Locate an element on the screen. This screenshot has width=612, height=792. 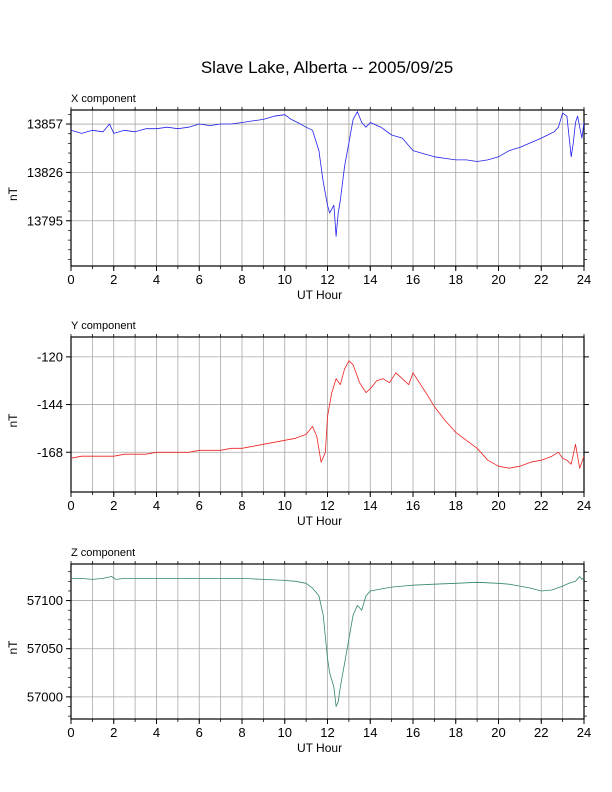
panel-title: X component is located at coordinates (103, 99).